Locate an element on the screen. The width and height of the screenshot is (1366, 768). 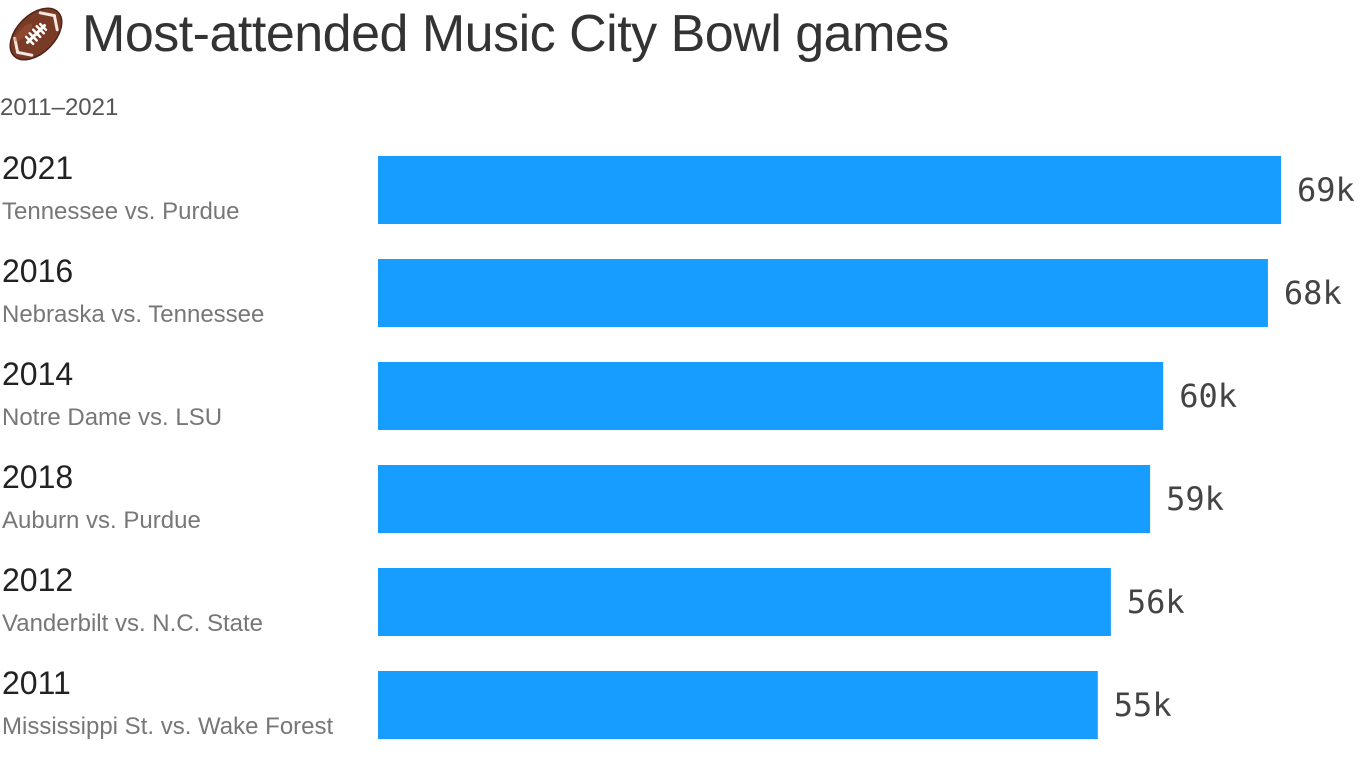
category-year-label: 2018 is located at coordinates (37, 477).